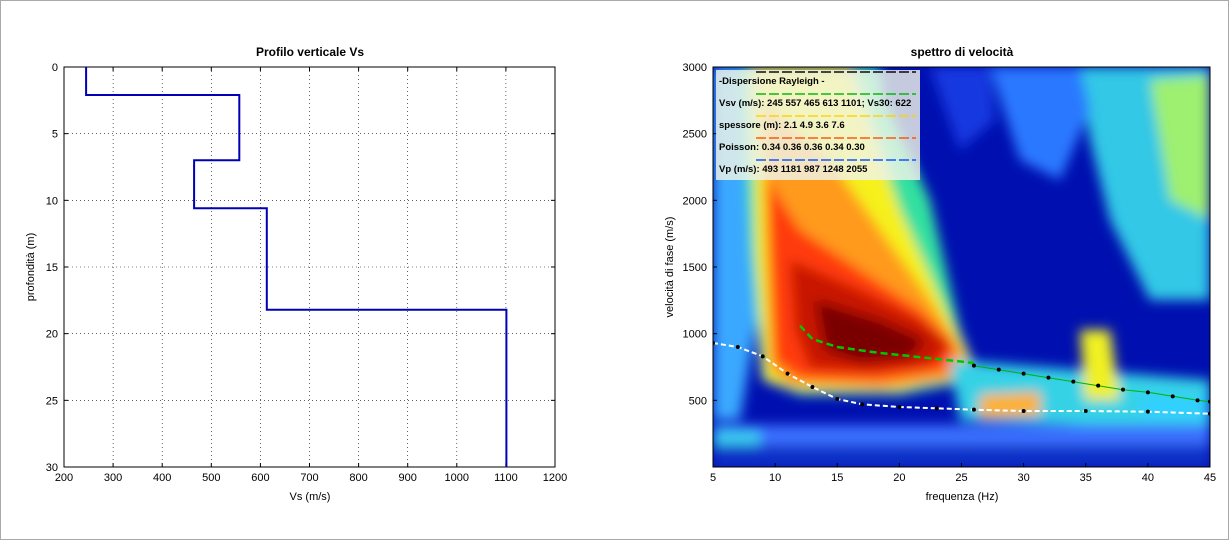 This screenshot has width=1229, height=540. Describe the element at coordinates (52, 468) in the screenshot. I see `y-tick-label: 30` at that location.